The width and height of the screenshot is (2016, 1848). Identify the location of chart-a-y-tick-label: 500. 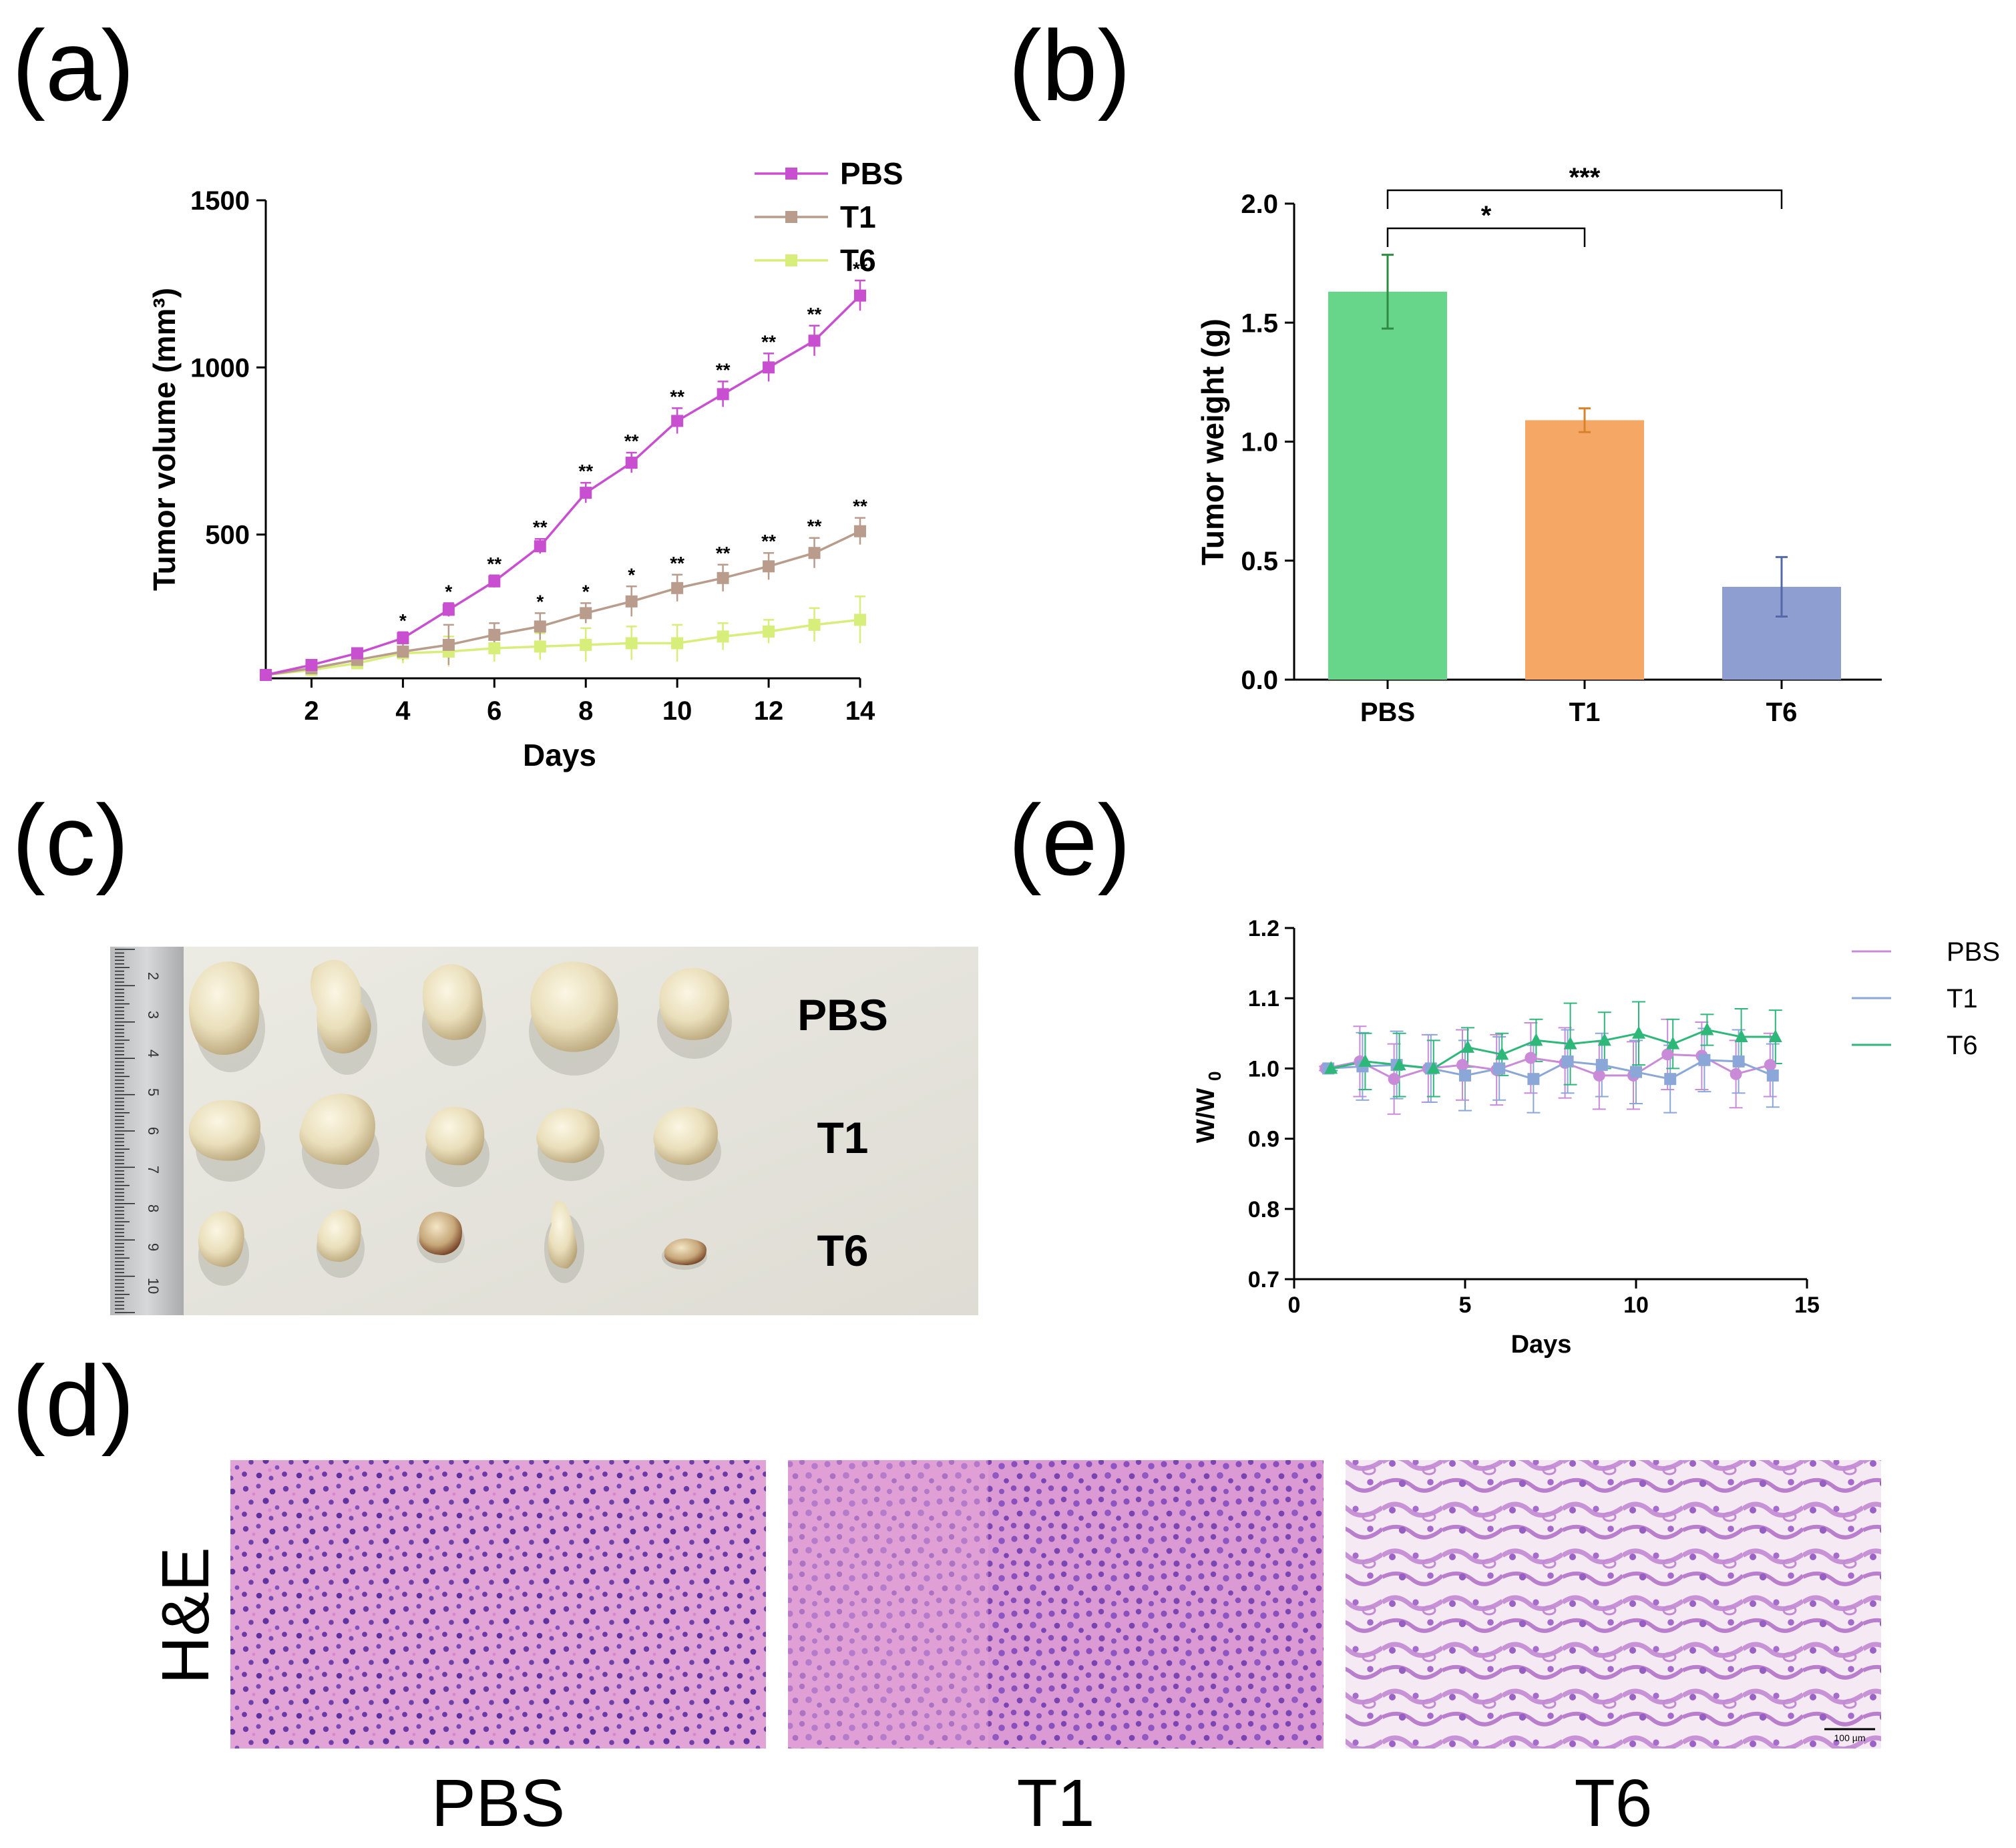
(227, 535).